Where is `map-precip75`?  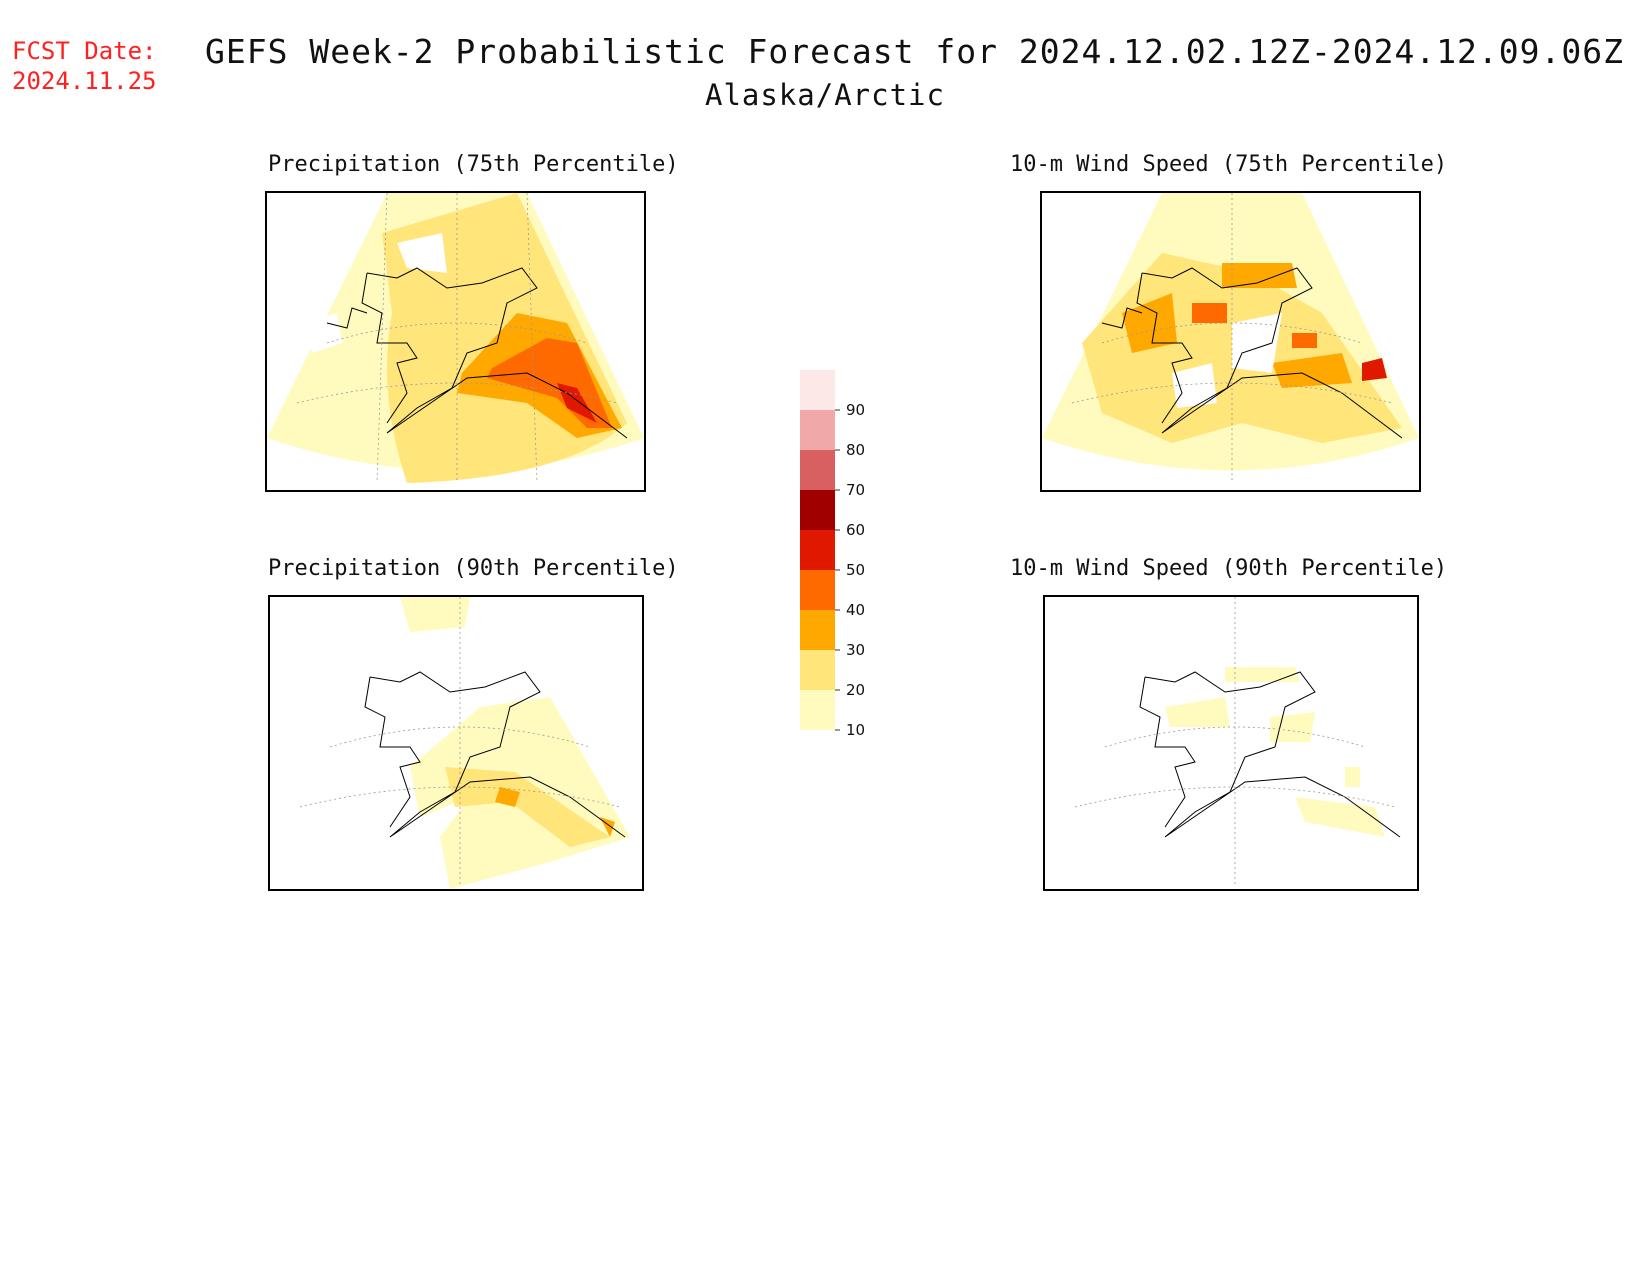
map-precip75 is located at coordinates (455, 341).